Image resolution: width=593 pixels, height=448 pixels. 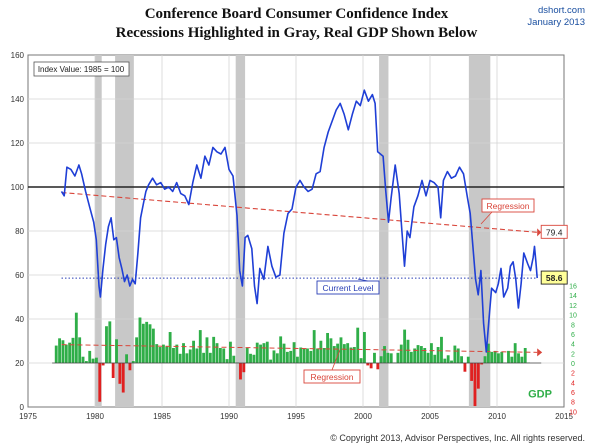 What do you see at coordinates (573, 412) in the screenshot?
I see `gdp-tick-label: 10` at bounding box center [573, 412].